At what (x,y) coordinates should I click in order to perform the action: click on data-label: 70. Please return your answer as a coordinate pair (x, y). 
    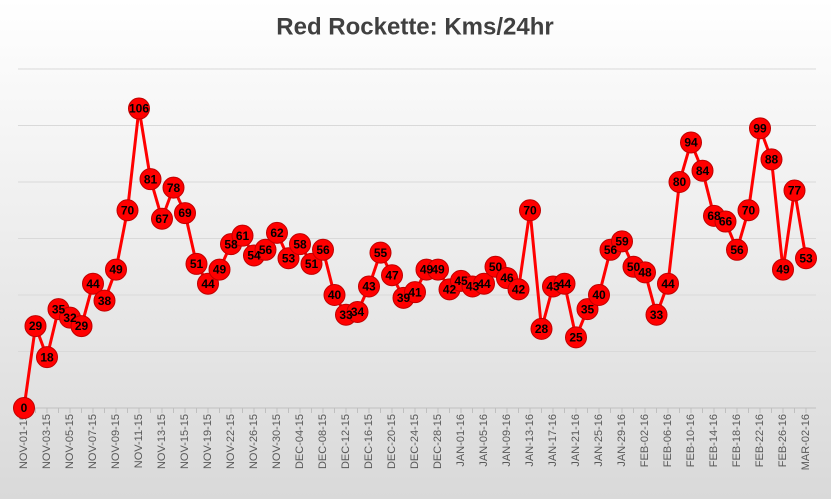
    Looking at the image, I should click on (749, 210).